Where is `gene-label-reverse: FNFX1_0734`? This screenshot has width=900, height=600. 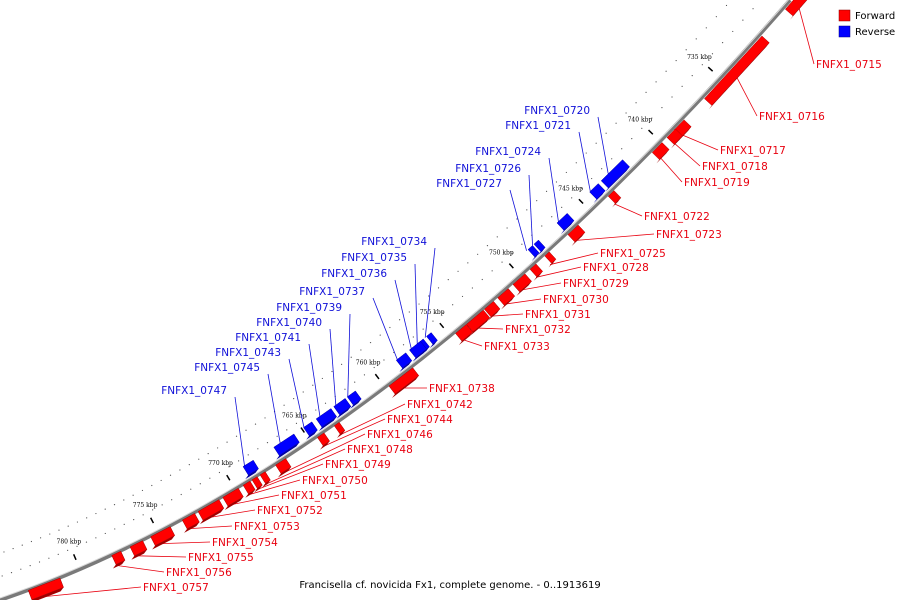 gene-label-reverse: FNFX1_0734 is located at coordinates (394, 242).